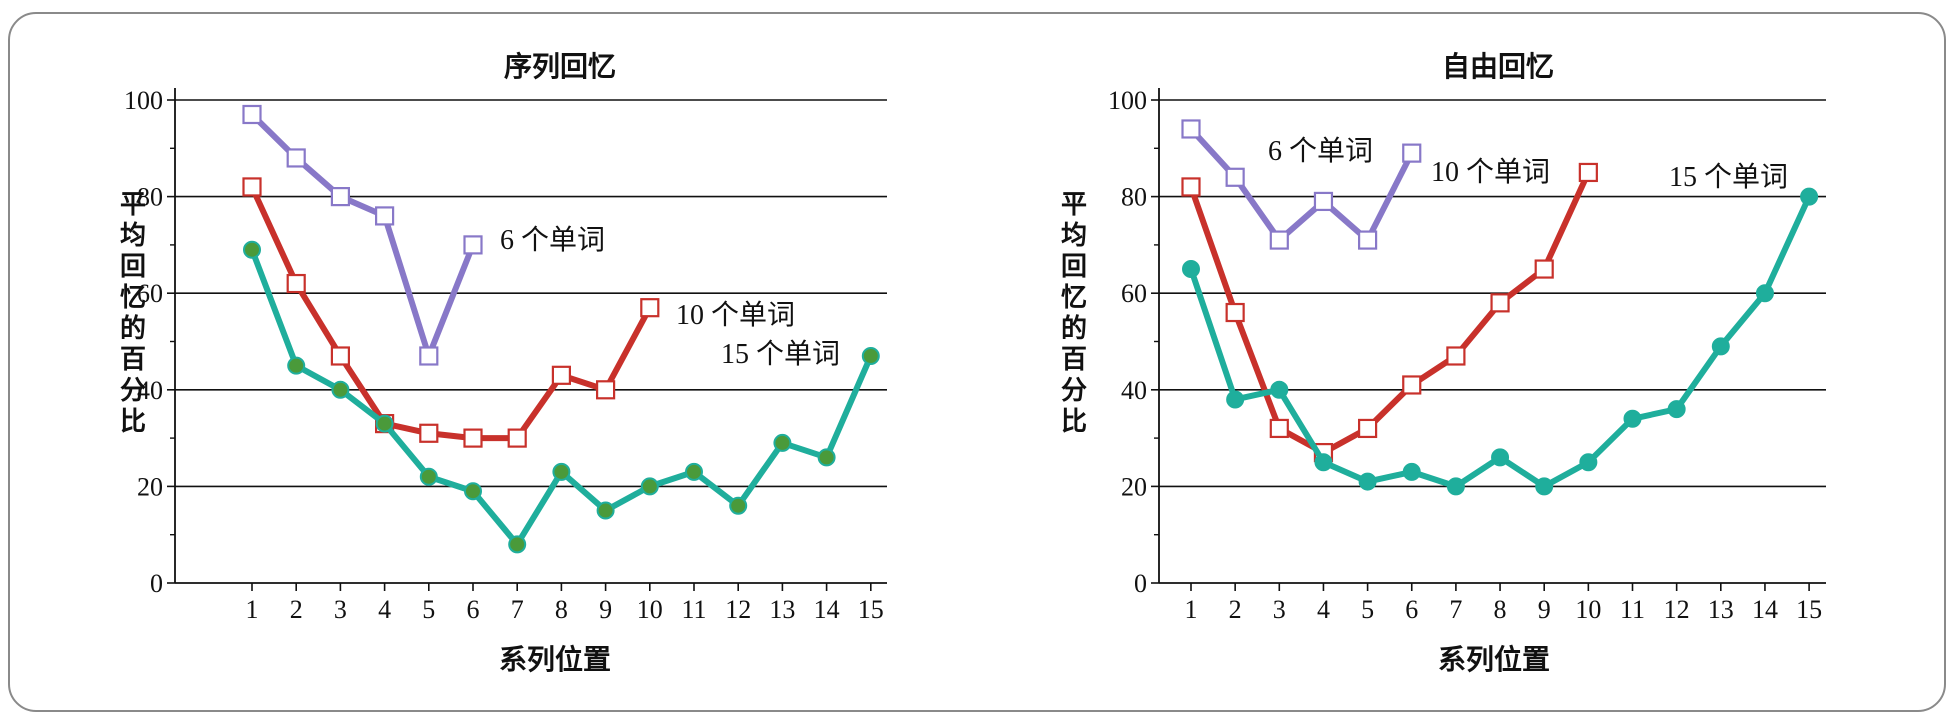 The height and width of the screenshot is (724, 1958). What do you see at coordinates (560, 66) in the screenshot?
I see `chart-title: 序列回忆` at bounding box center [560, 66].